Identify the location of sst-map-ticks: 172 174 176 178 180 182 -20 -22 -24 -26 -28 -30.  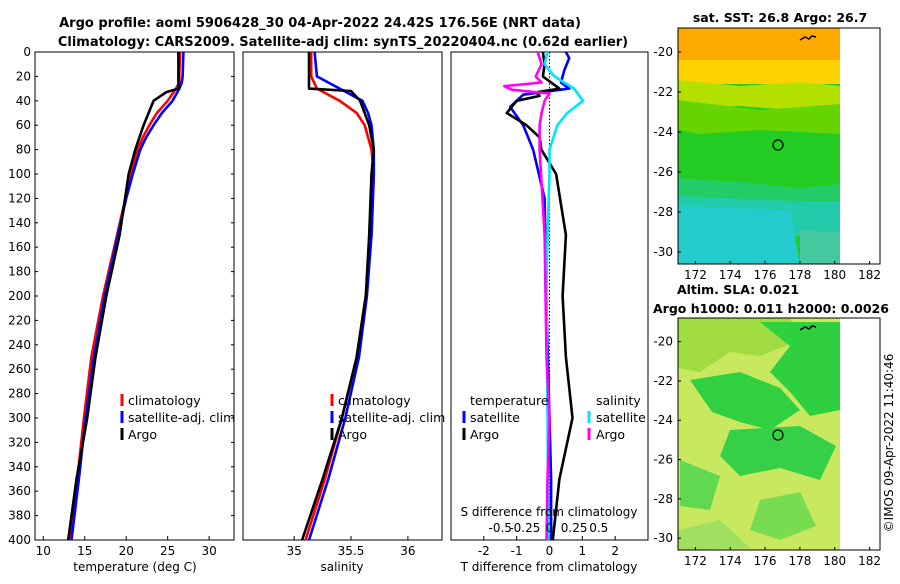
(767, 163).